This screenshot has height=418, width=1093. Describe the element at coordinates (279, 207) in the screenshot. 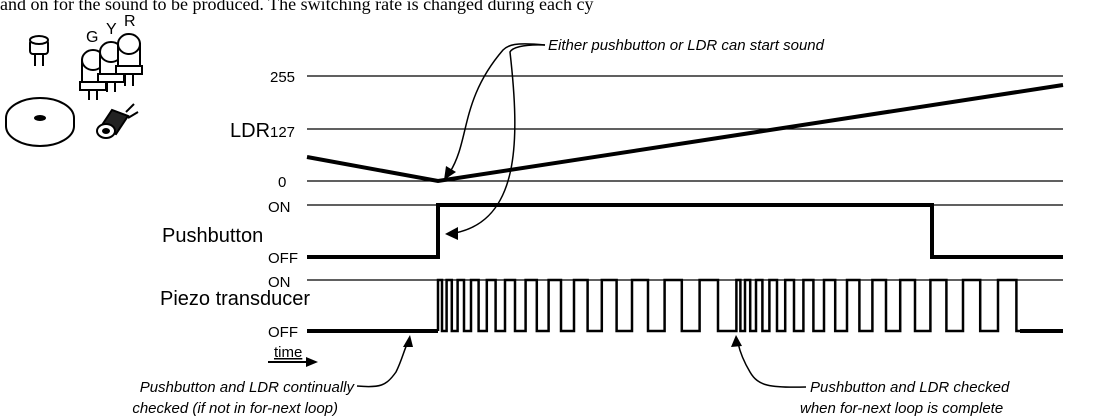

I see `pushbutton-on-label: ON` at that location.